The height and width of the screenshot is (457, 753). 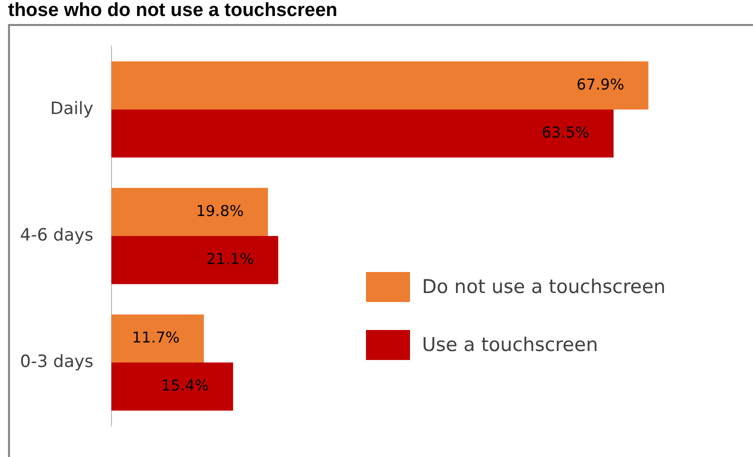 What do you see at coordinates (566, 132) in the screenshot?
I see `data-label: 63.5%` at bounding box center [566, 132].